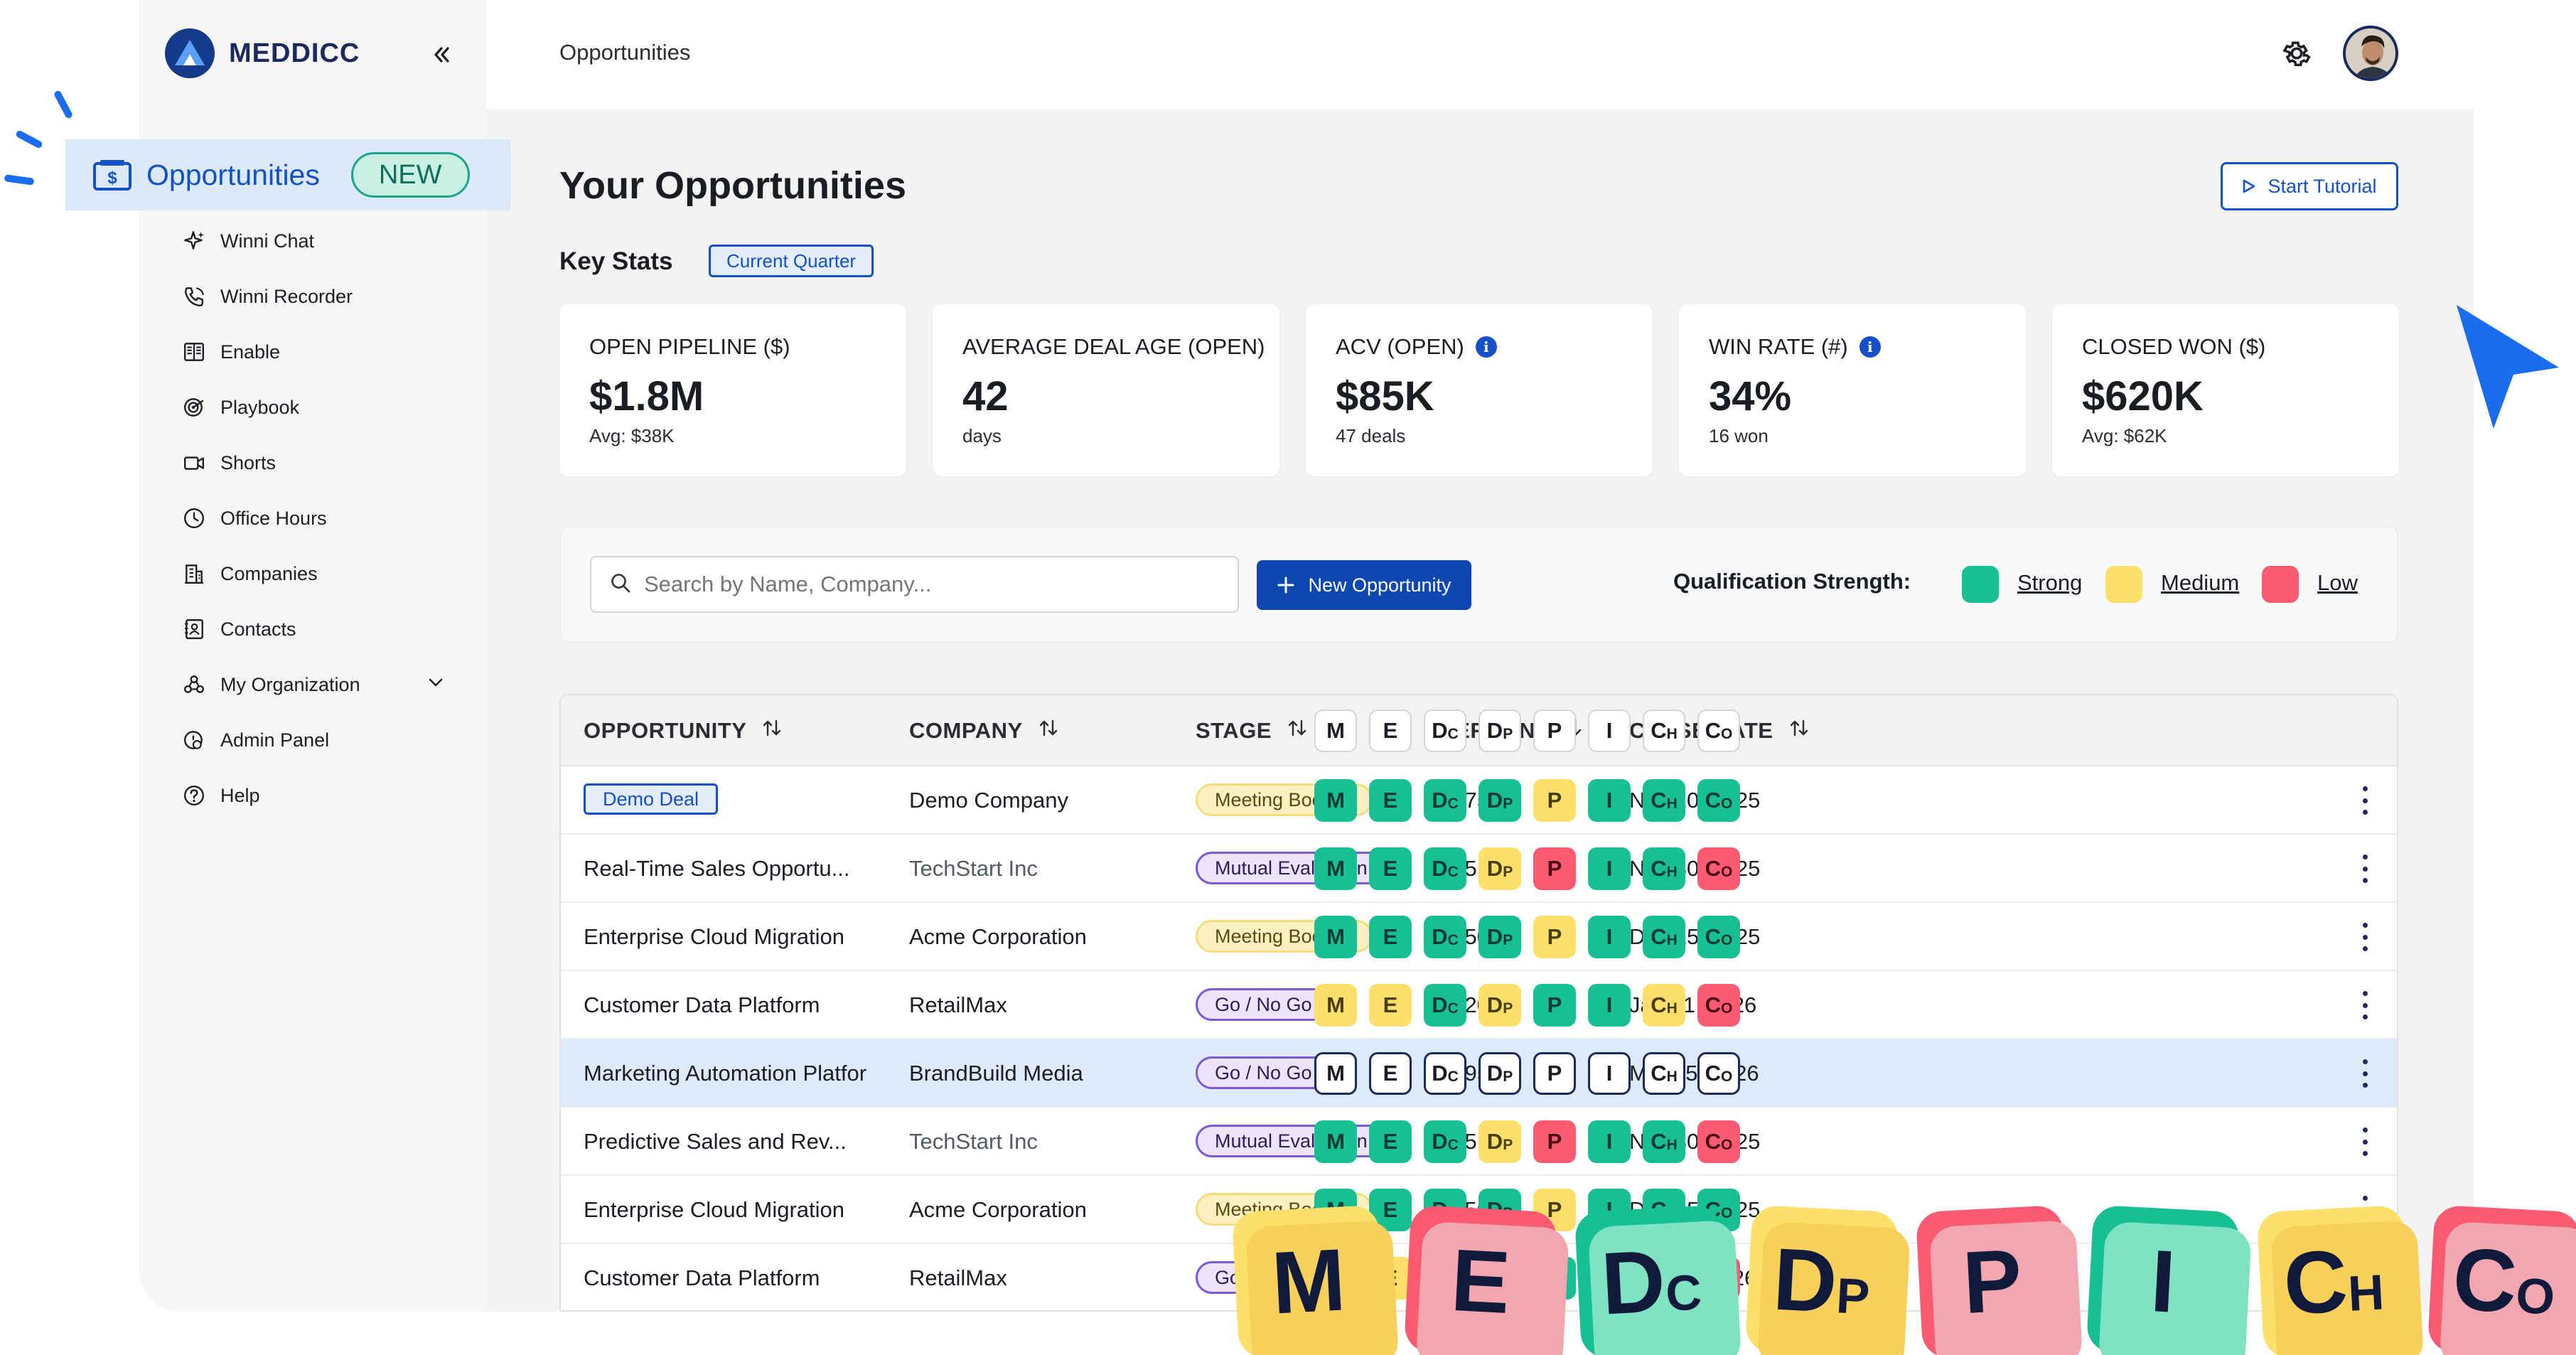 The width and height of the screenshot is (2576, 1355). What do you see at coordinates (2309, 186) in the screenshot?
I see `start-tutorial-button: Start Tutorial` at bounding box center [2309, 186].